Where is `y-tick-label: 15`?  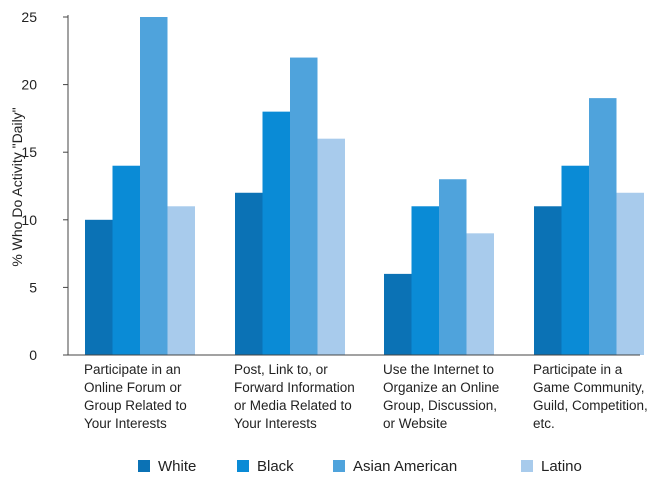
y-tick-label: 15 is located at coordinates (29, 152).